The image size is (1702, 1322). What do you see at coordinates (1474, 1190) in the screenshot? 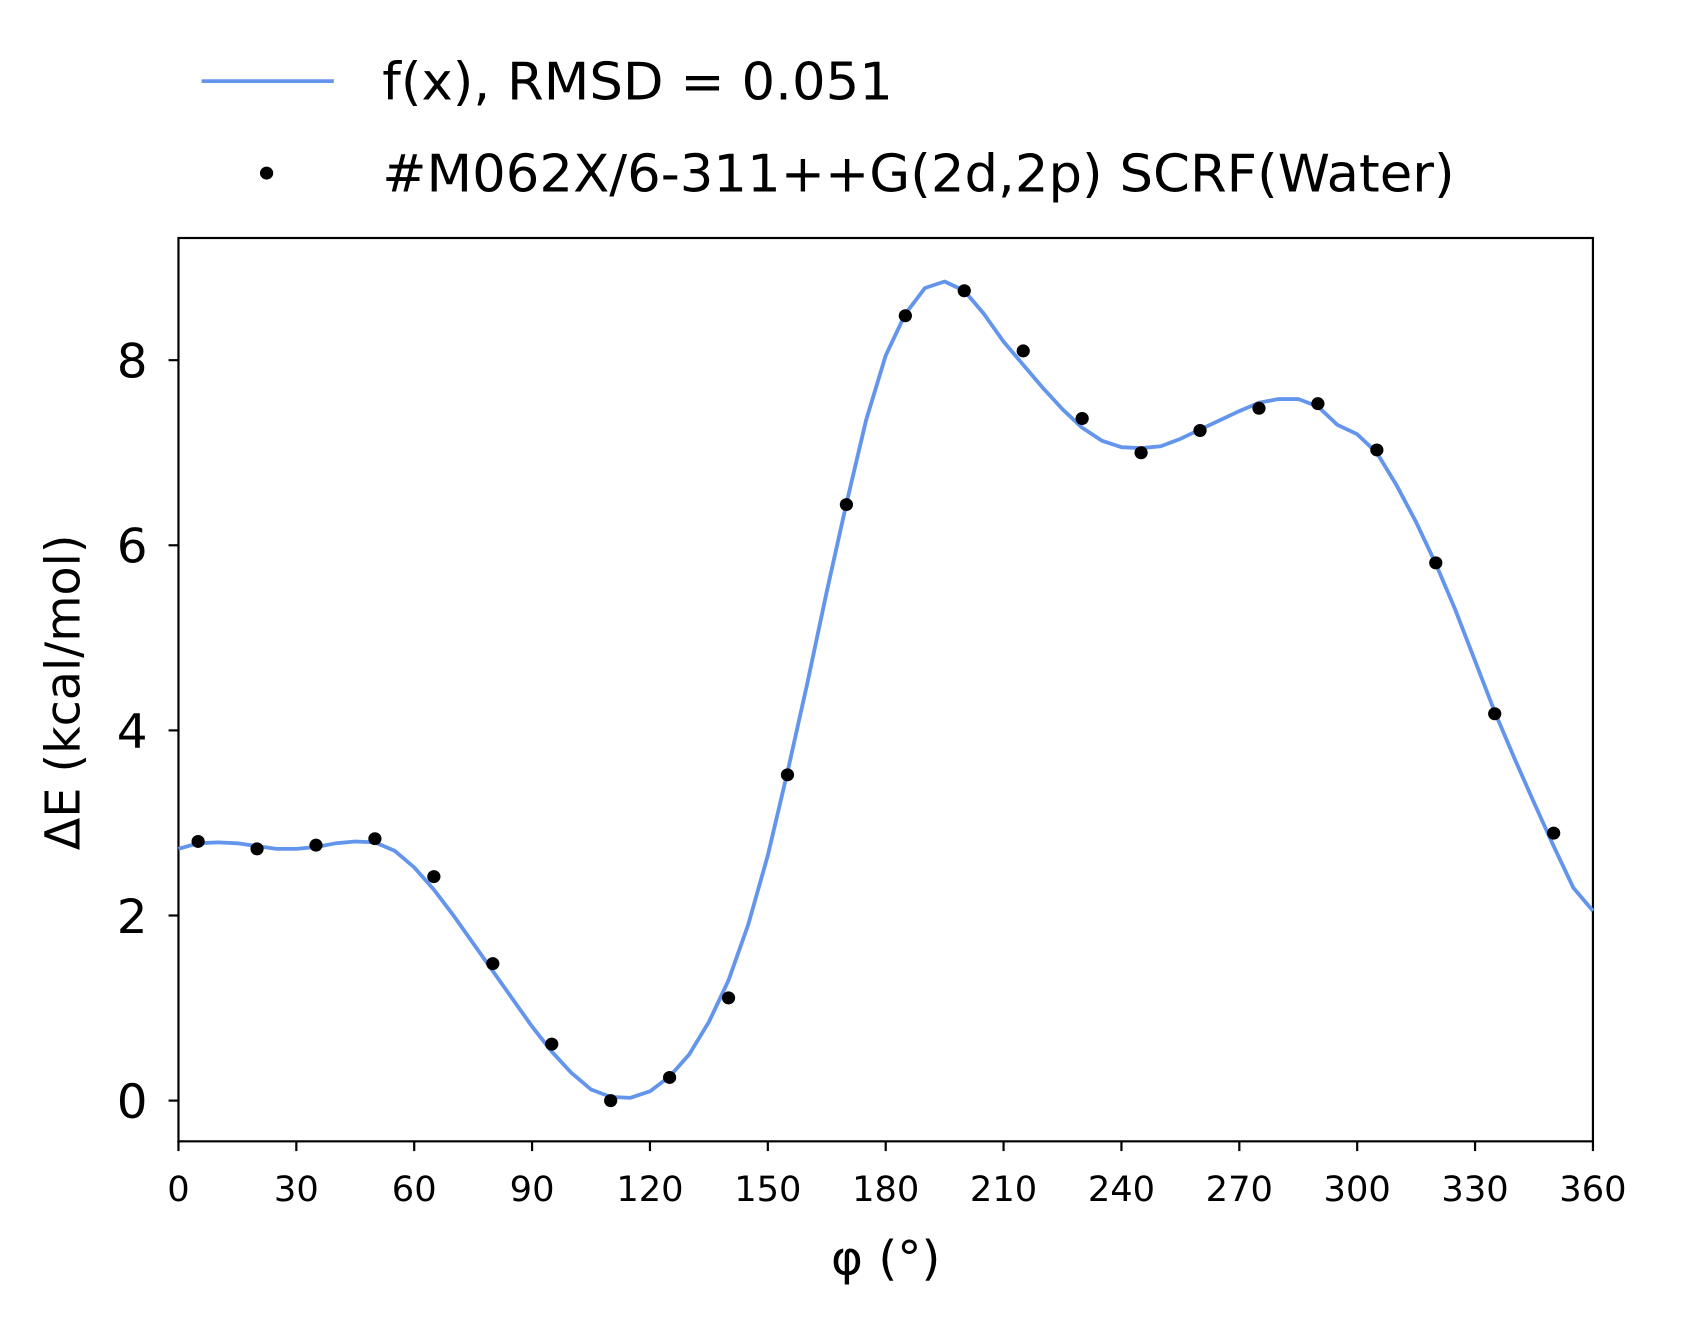
I see `x-tick-label: 330` at bounding box center [1474, 1190].